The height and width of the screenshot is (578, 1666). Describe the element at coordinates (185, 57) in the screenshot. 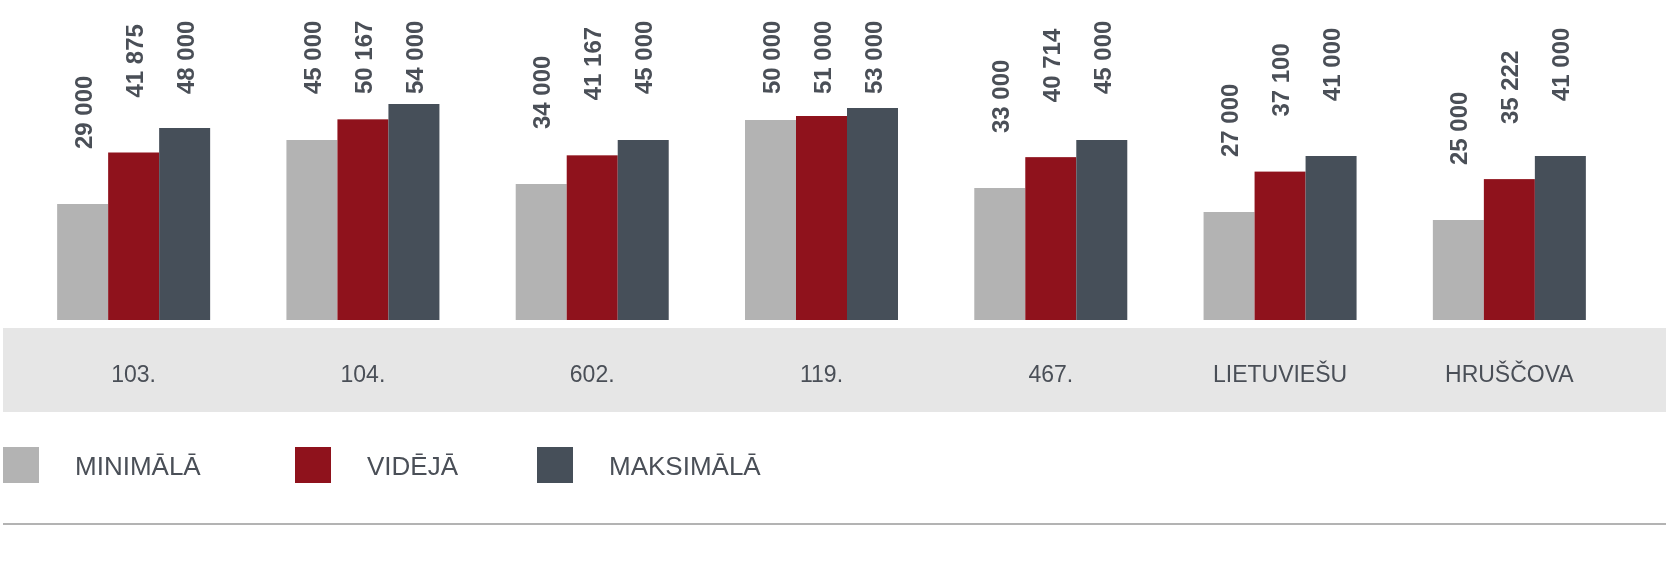

I see `data-label: 48 000` at that location.